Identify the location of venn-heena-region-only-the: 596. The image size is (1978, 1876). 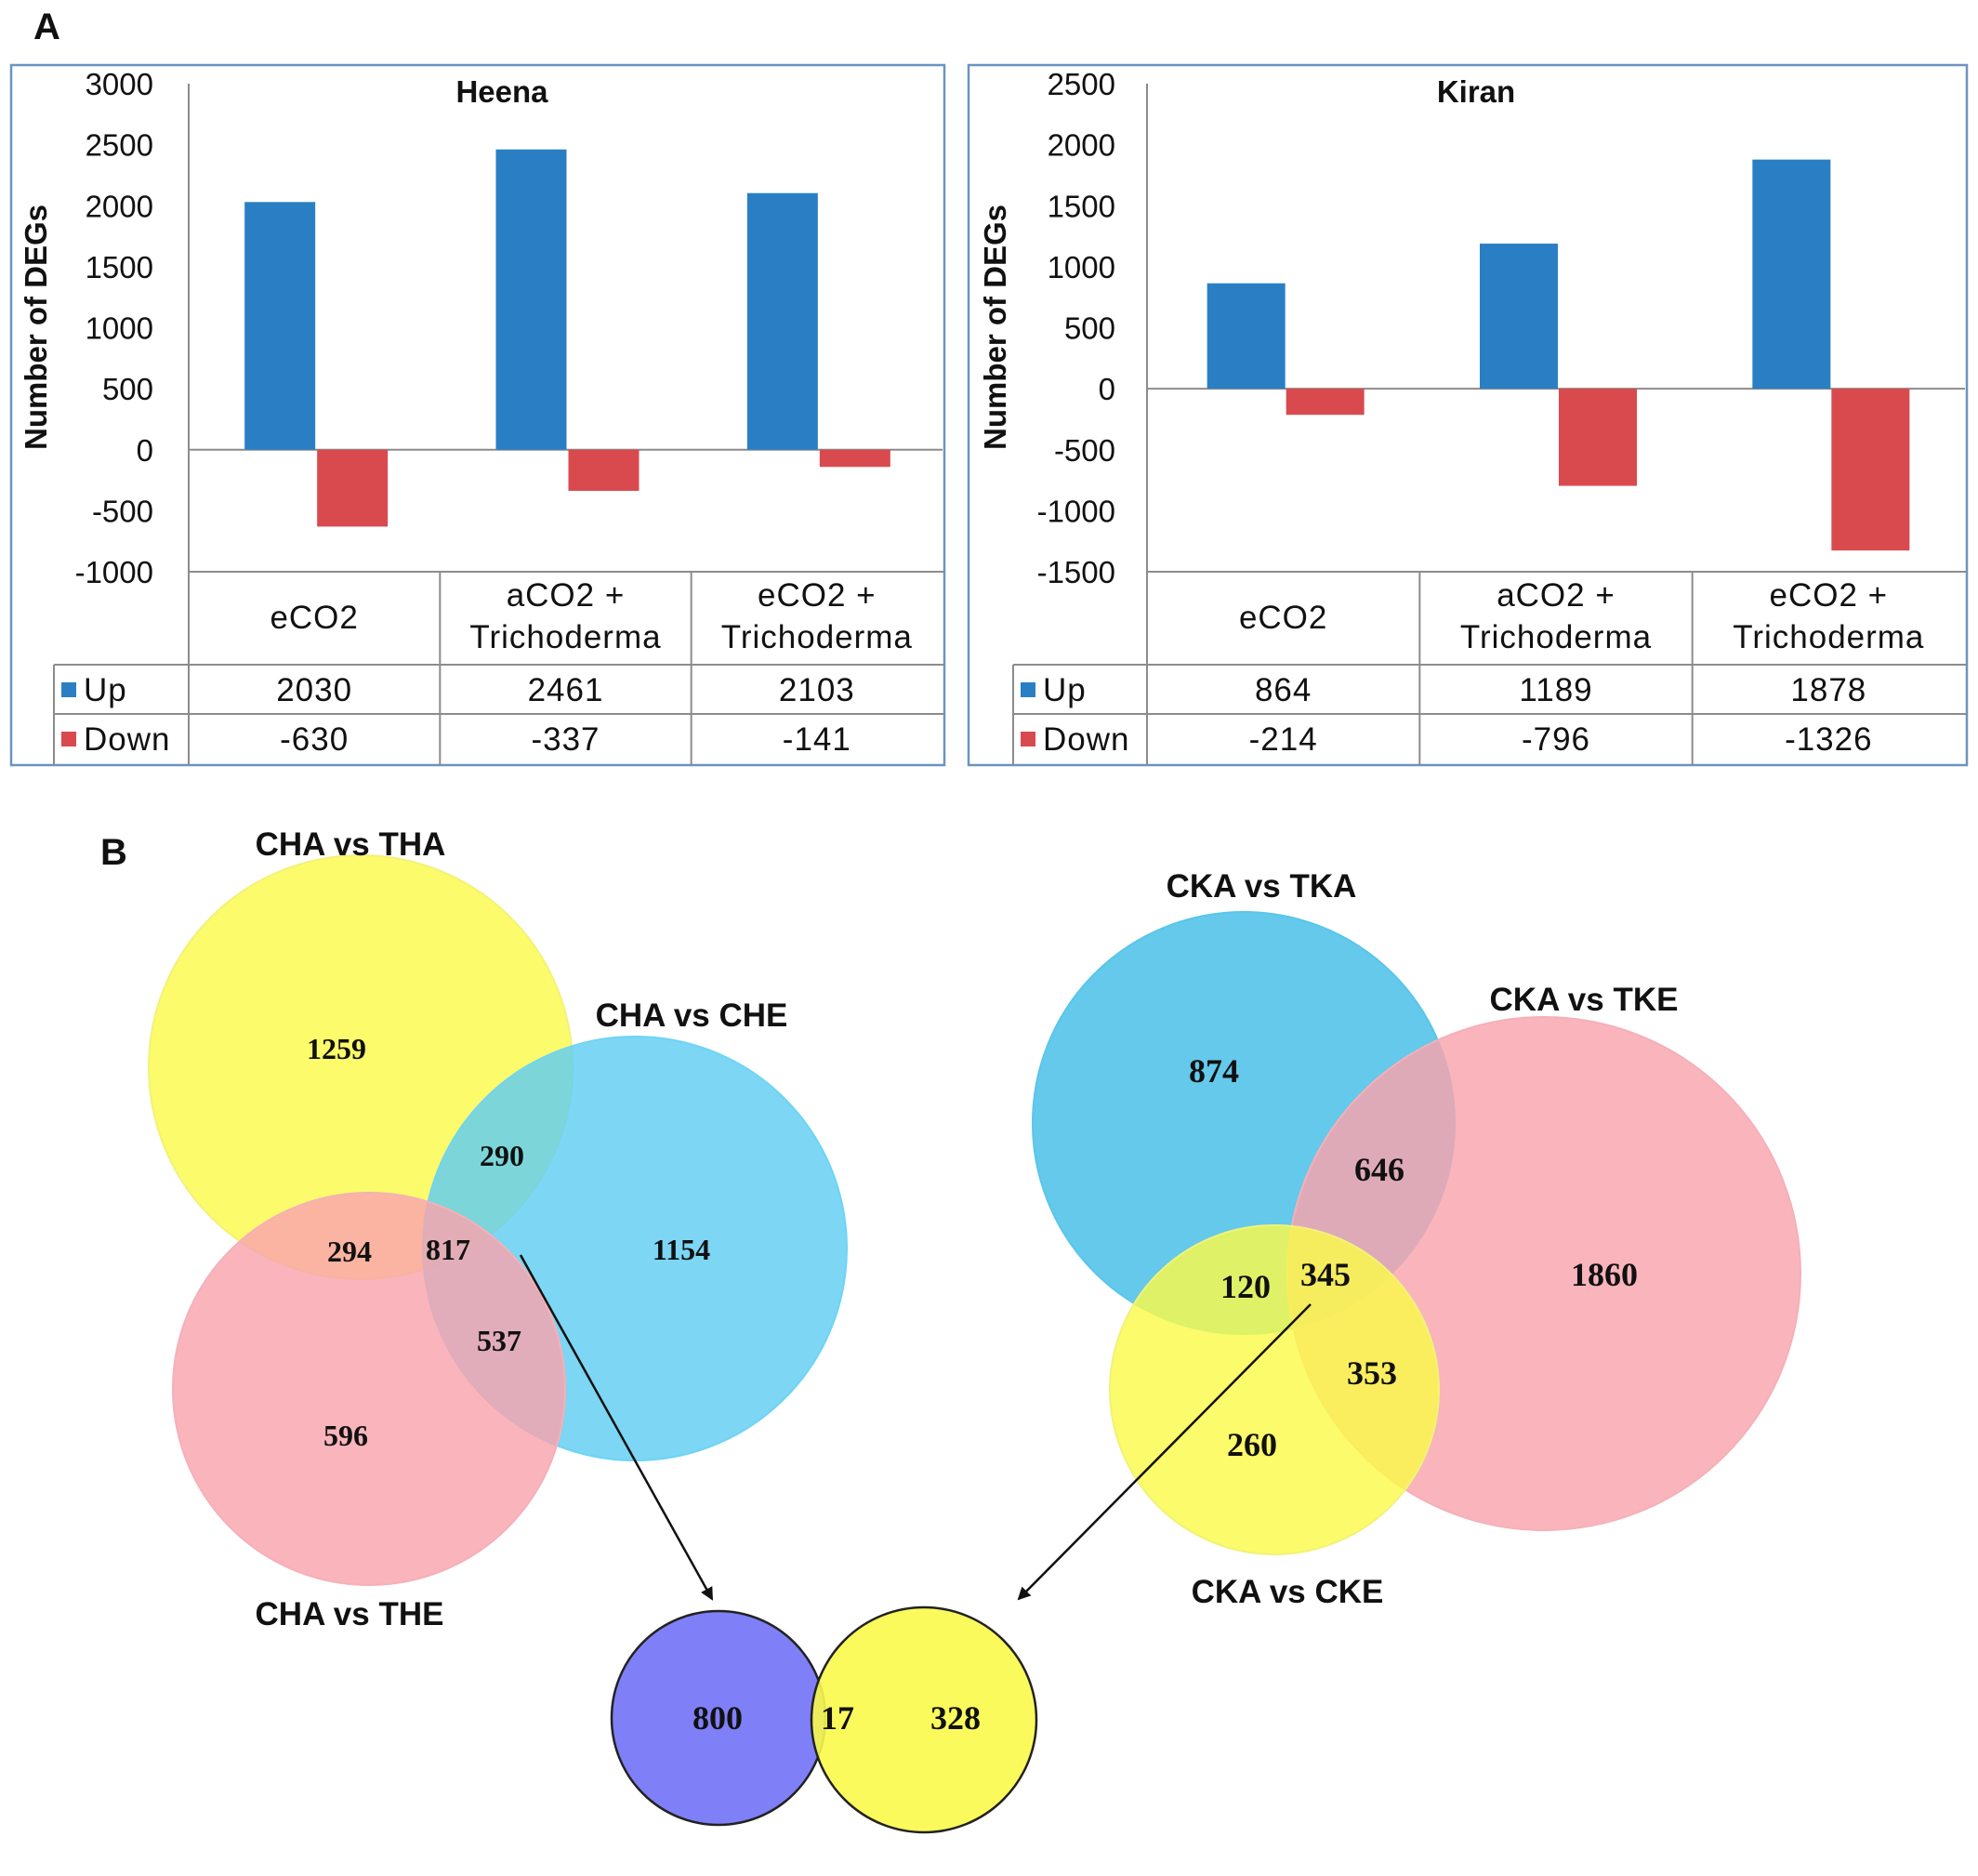
(345, 1435).